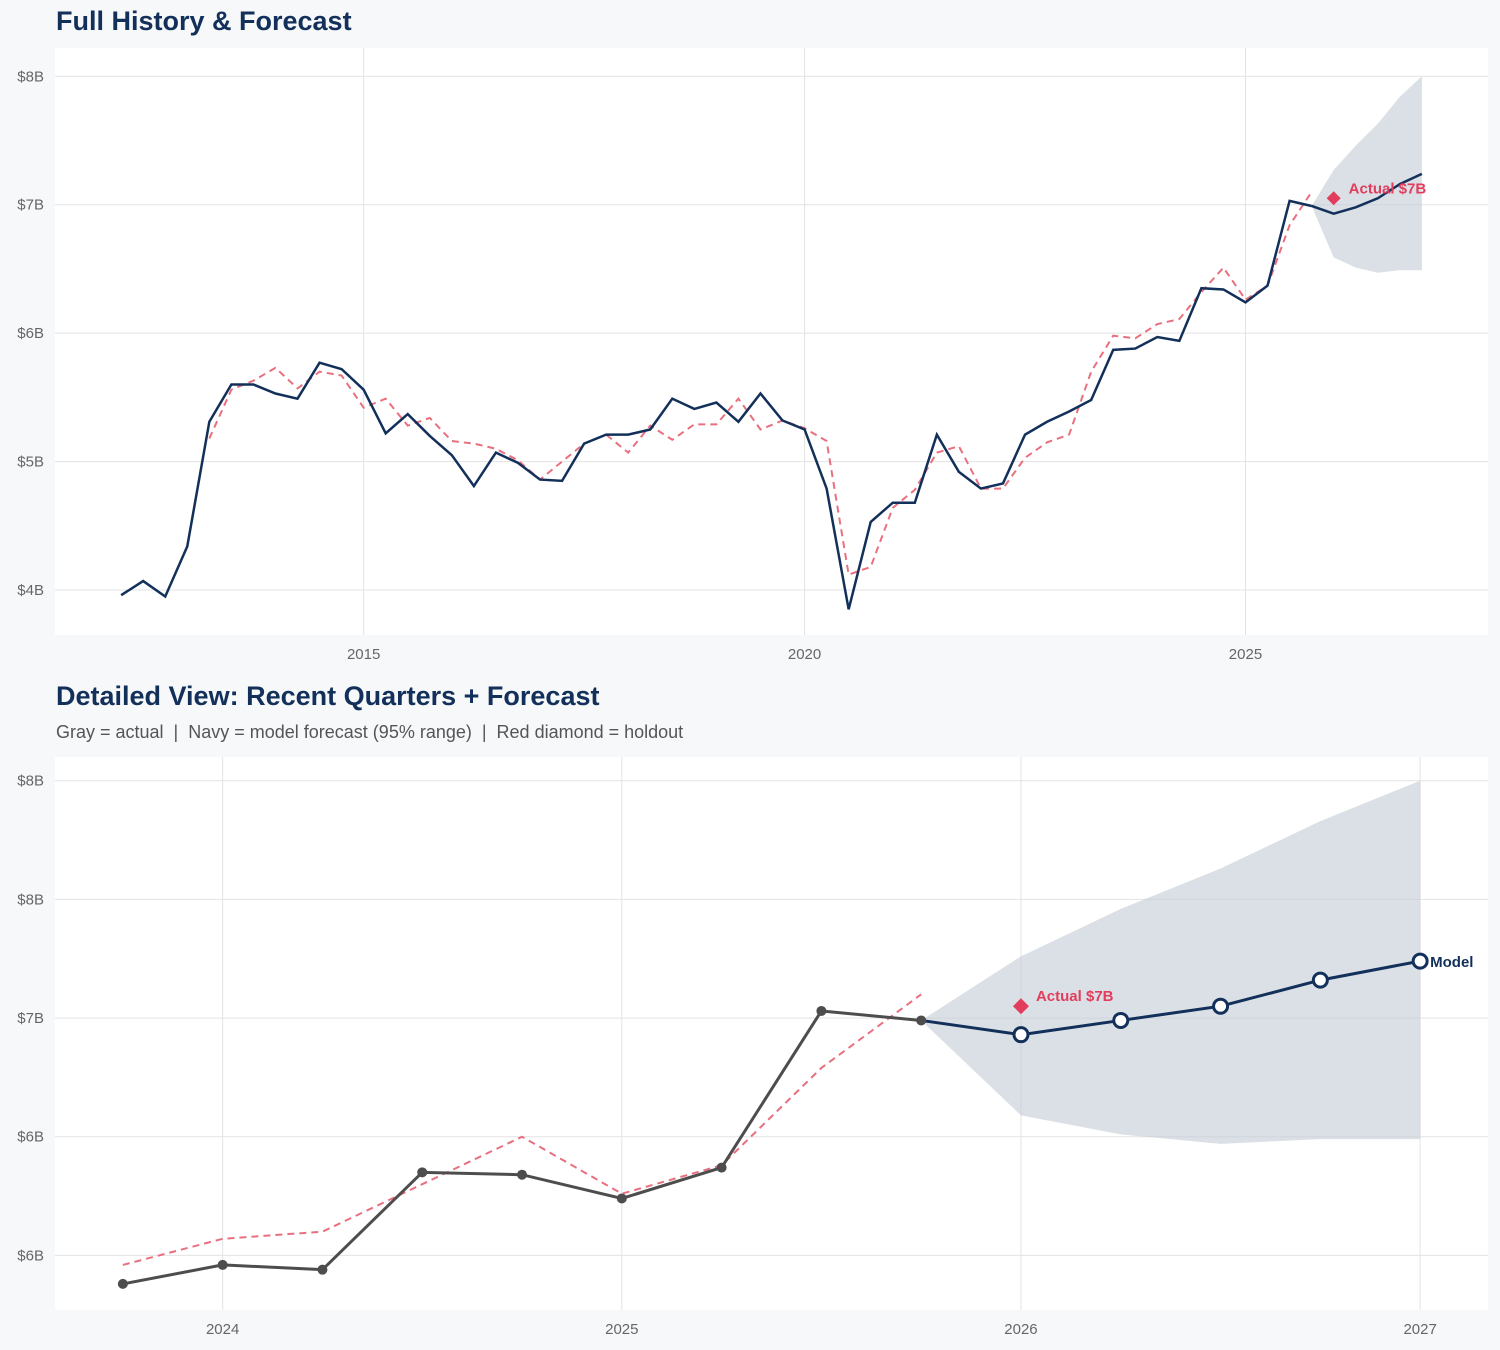  I want to click on x-tick-label: 2020, so click(804, 654).